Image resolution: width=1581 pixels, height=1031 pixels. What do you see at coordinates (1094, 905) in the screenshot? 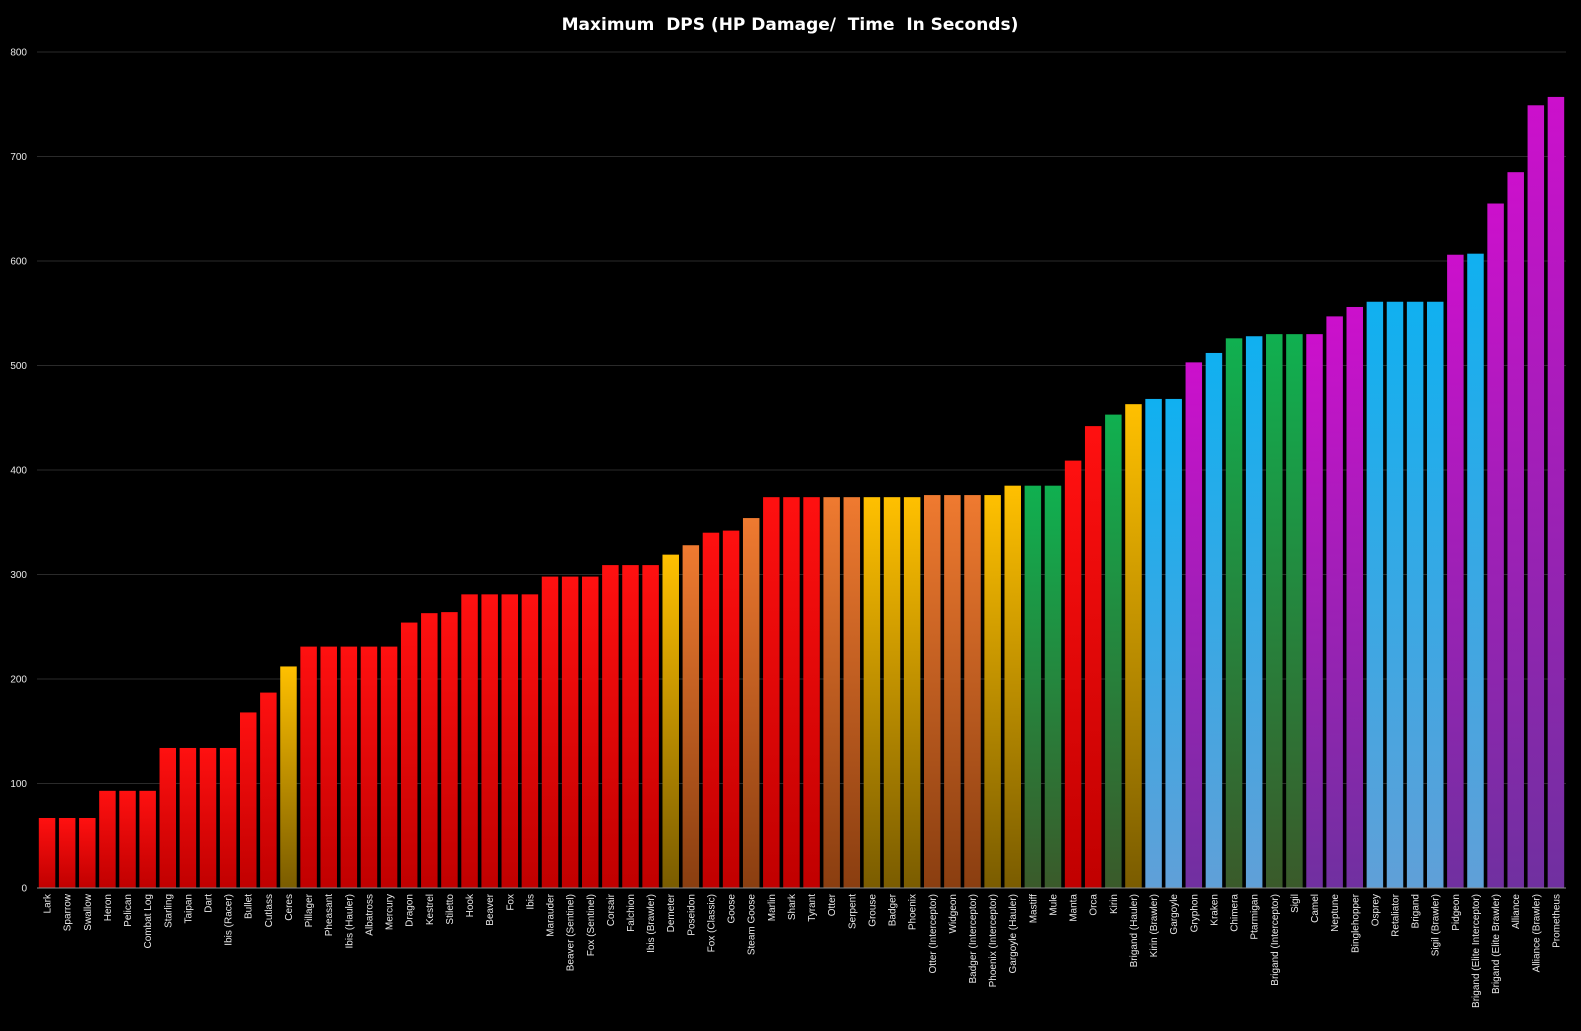
I see `x-tick-label: Orca` at bounding box center [1094, 905].